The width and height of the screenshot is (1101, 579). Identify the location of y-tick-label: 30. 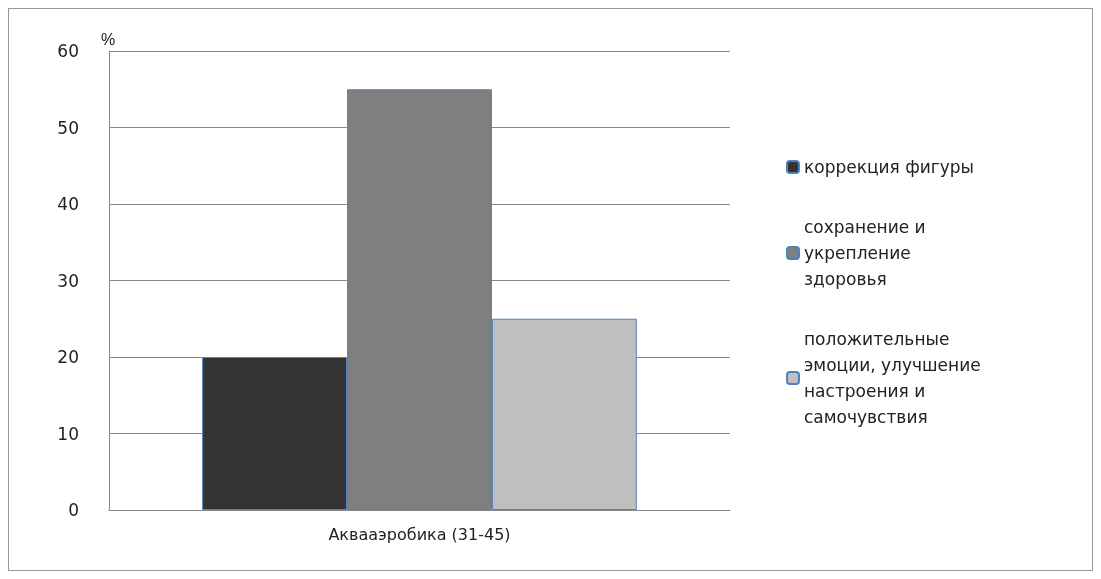
(68, 280).